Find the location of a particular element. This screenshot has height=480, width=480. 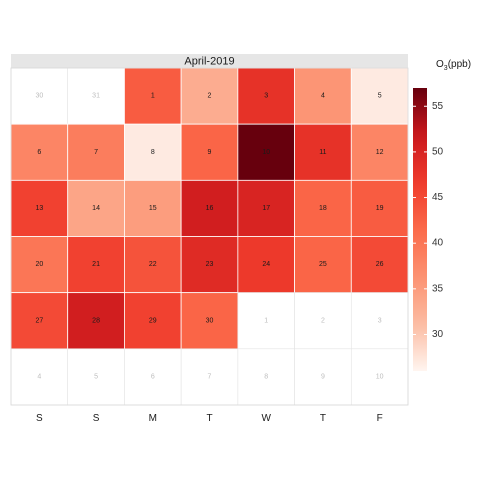

month-strip is located at coordinates (209, 61).